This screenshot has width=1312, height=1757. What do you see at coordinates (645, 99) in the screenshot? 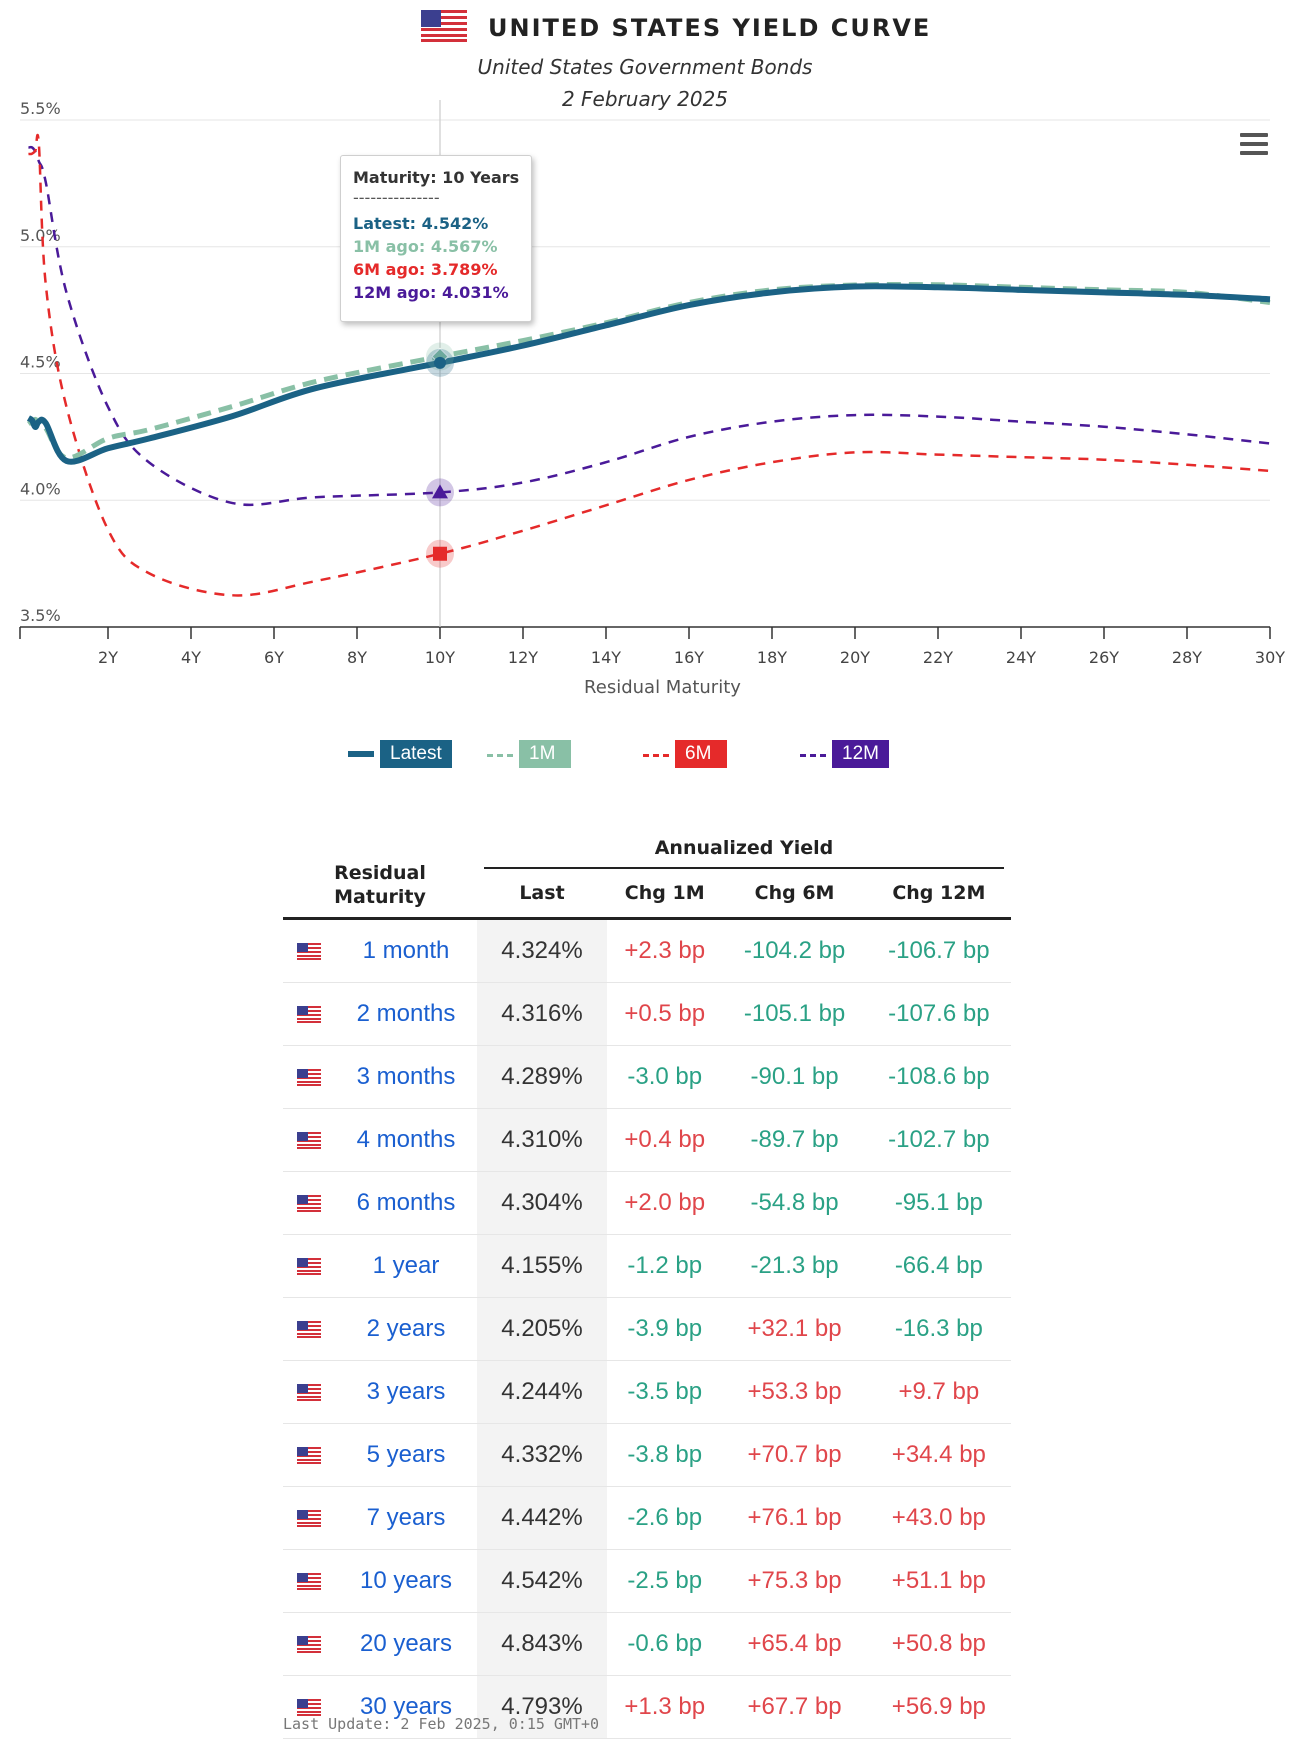
I see `chart-date: 2 February 2025` at bounding box center [645, 99].